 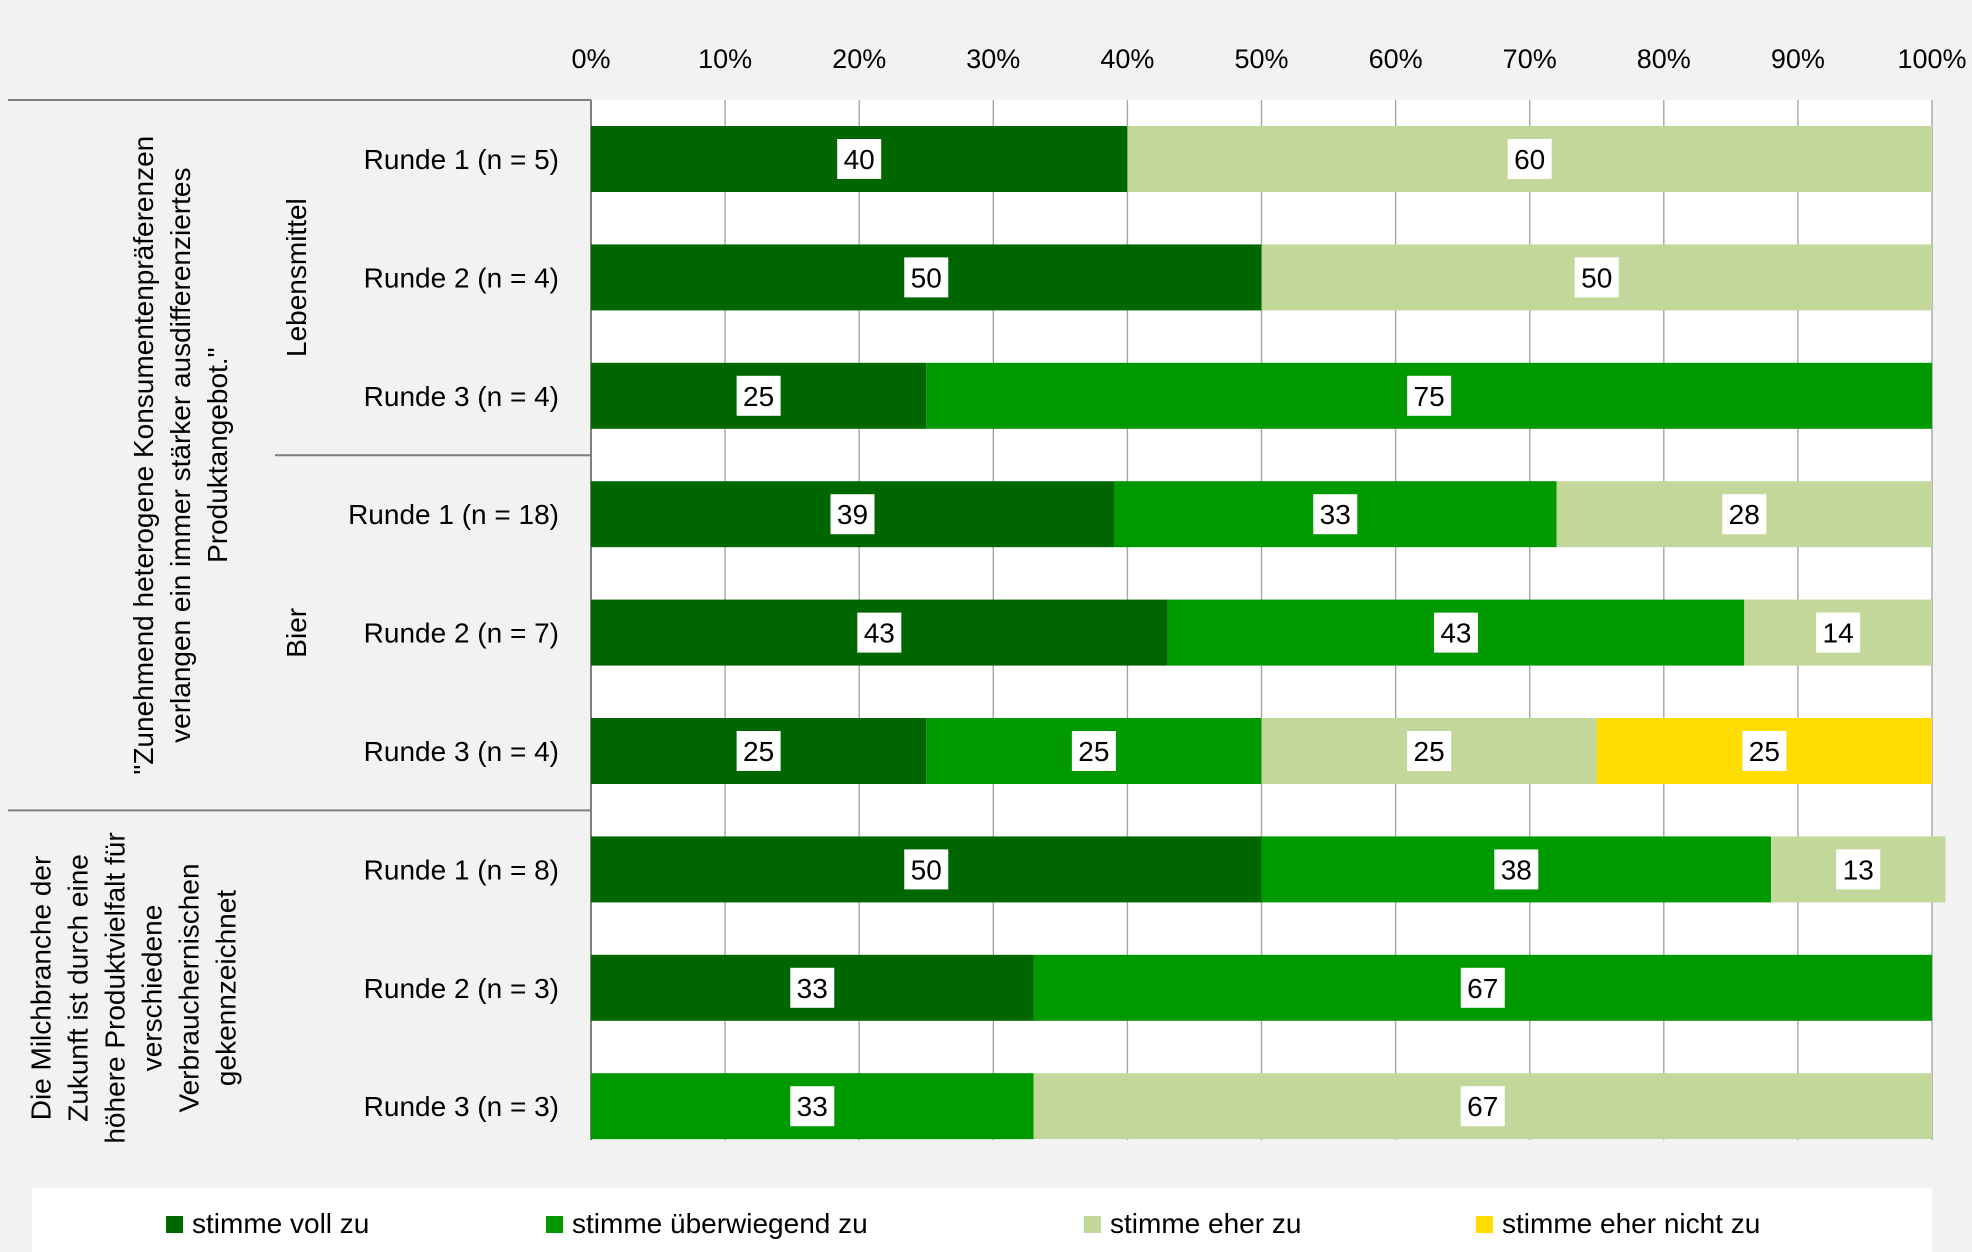 I want to click on x-tick-label: 90%, so click(x=1798, y=59).